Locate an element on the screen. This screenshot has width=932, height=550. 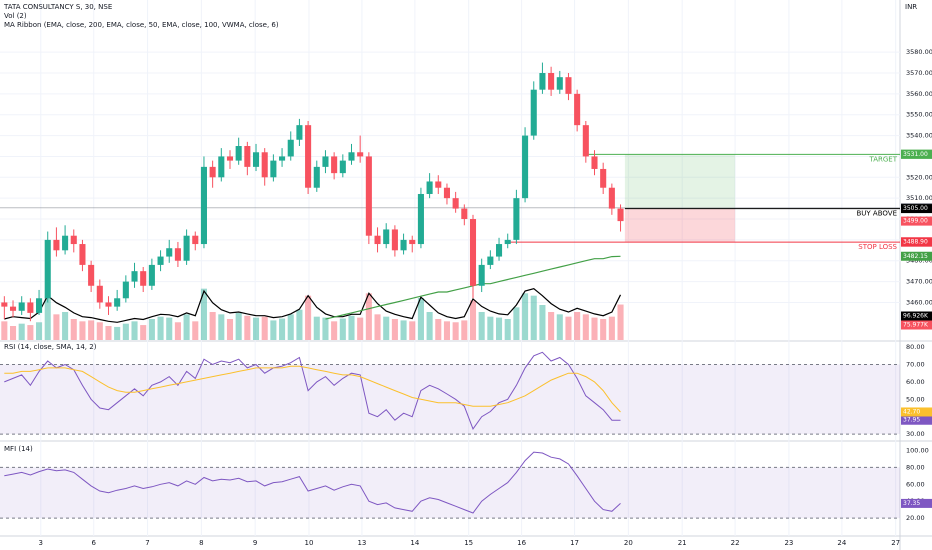
price-badge-label: 3531.00 is located at coordinates (915, 154).